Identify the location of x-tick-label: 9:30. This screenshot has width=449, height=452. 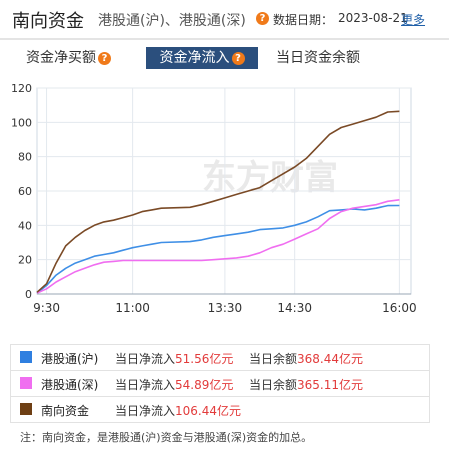
(46, 308).